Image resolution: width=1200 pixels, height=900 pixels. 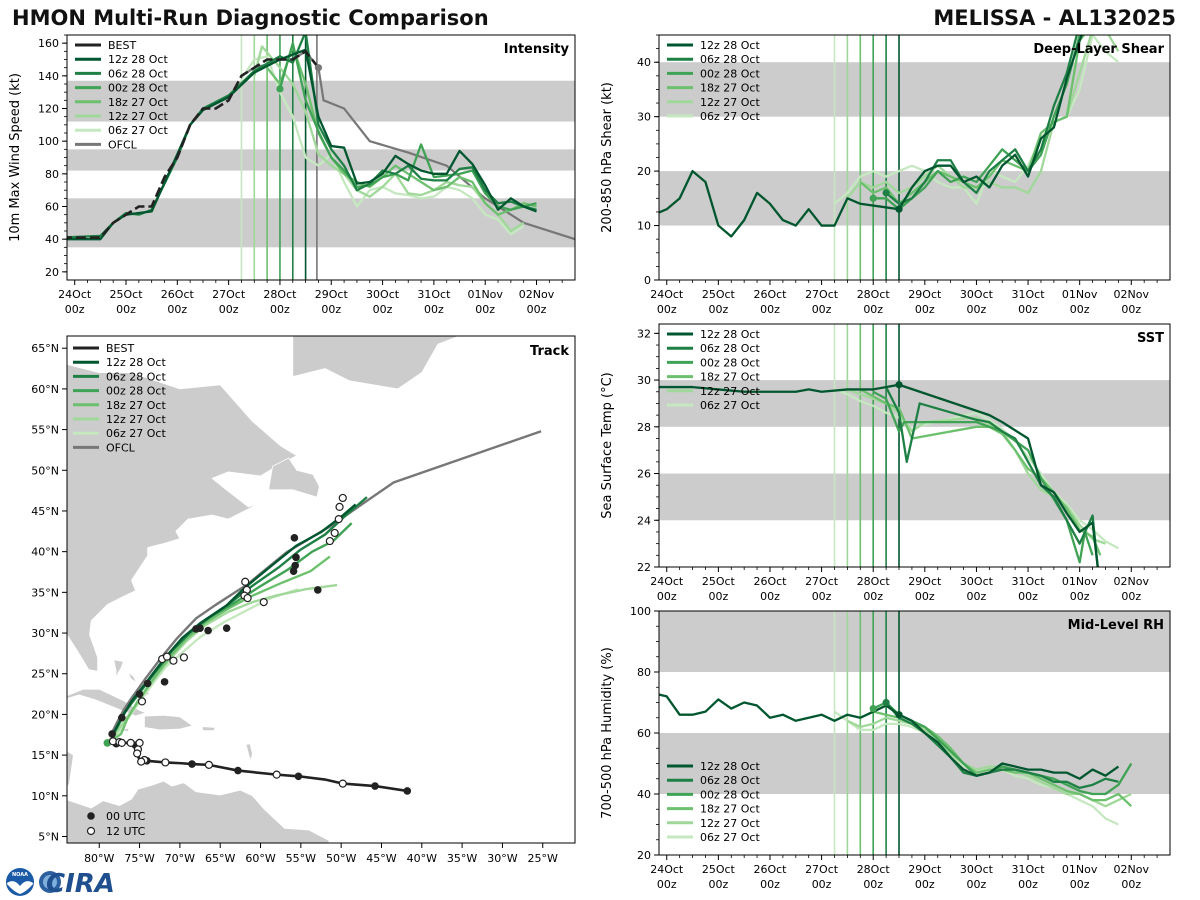 What do you see at coordinates (332, 294) in the screenshot?
I see `intensity-xtick-day: 29Oct` at bounding box center [332, 294].